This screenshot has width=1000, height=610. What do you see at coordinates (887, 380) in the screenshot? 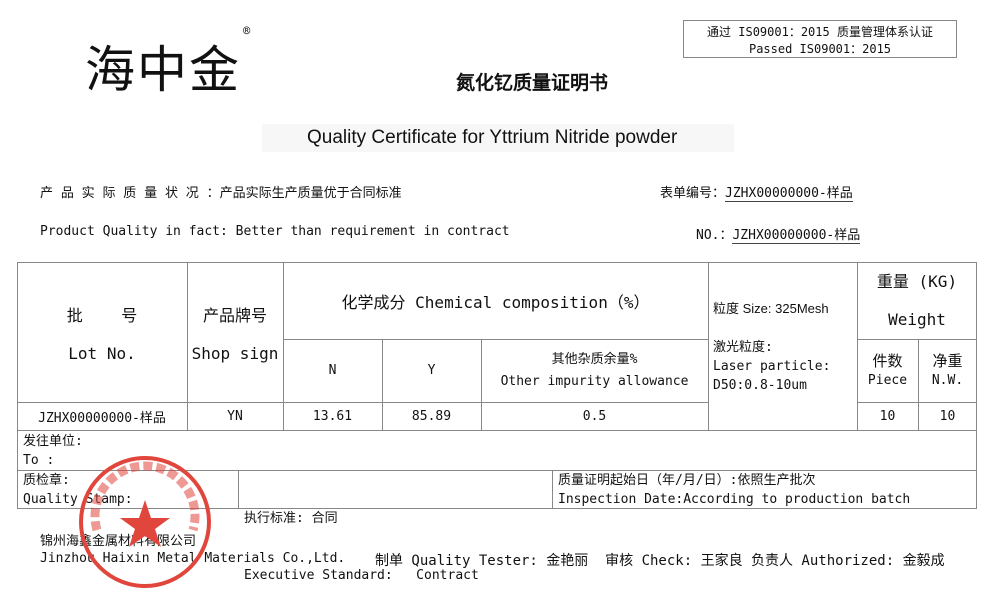
I see `piece-en: Piece` at bounding box center [887, 380].